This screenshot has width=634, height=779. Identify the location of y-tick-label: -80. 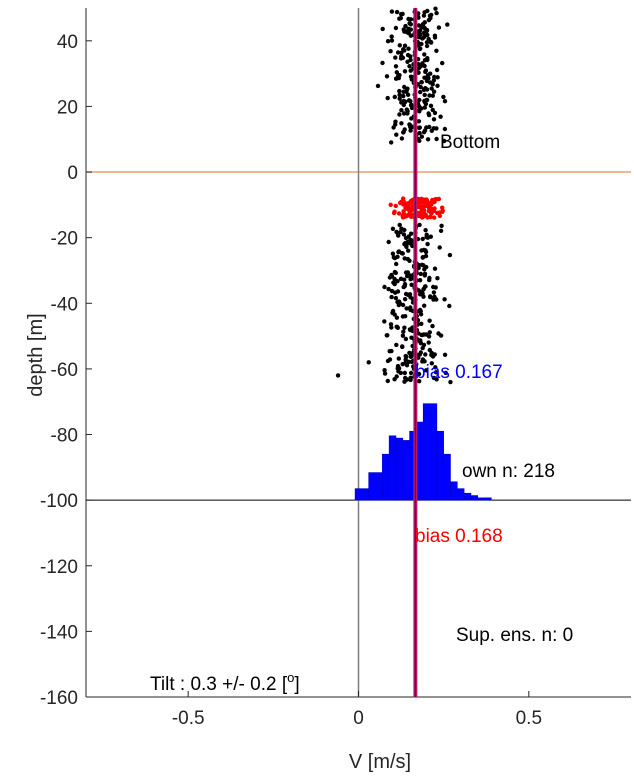
(64, 436).